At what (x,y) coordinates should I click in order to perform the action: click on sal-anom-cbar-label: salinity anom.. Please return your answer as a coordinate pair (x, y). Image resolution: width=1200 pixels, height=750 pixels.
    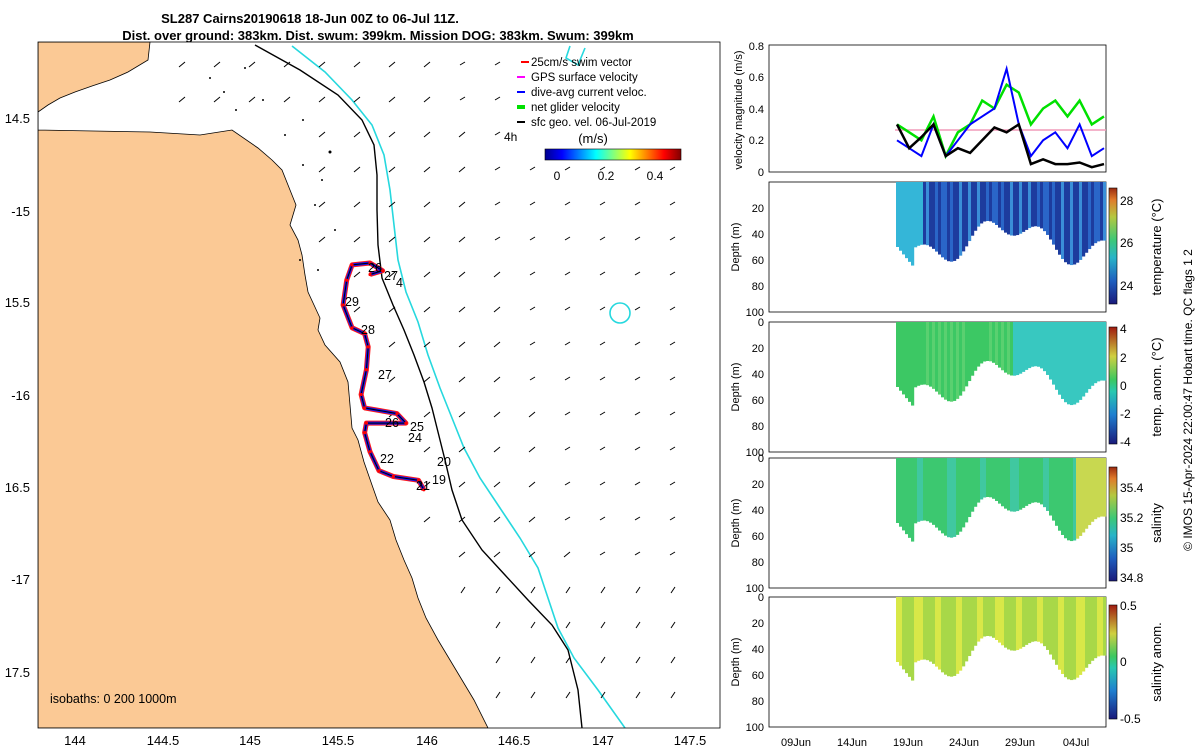
    Looking at the image, I should click on (1156, 661).